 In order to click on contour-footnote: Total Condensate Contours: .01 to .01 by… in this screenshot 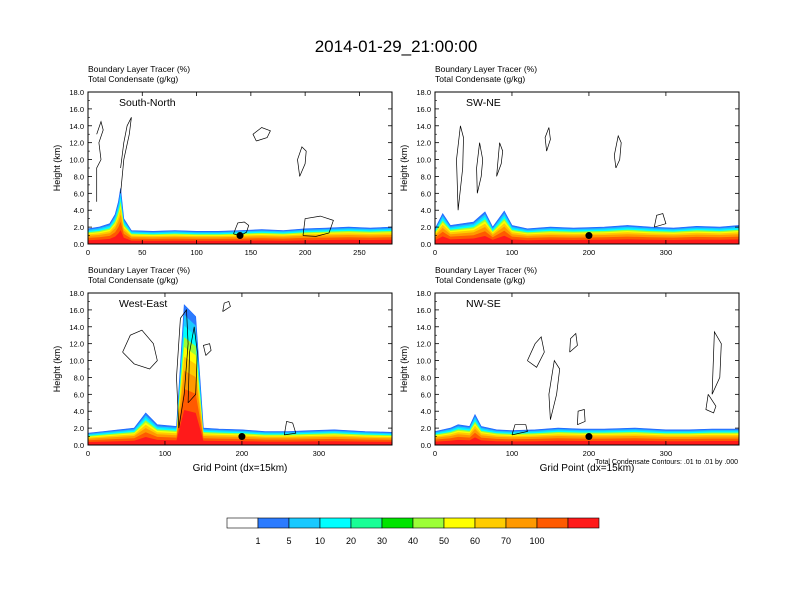, I will do `click(666, 462)`.